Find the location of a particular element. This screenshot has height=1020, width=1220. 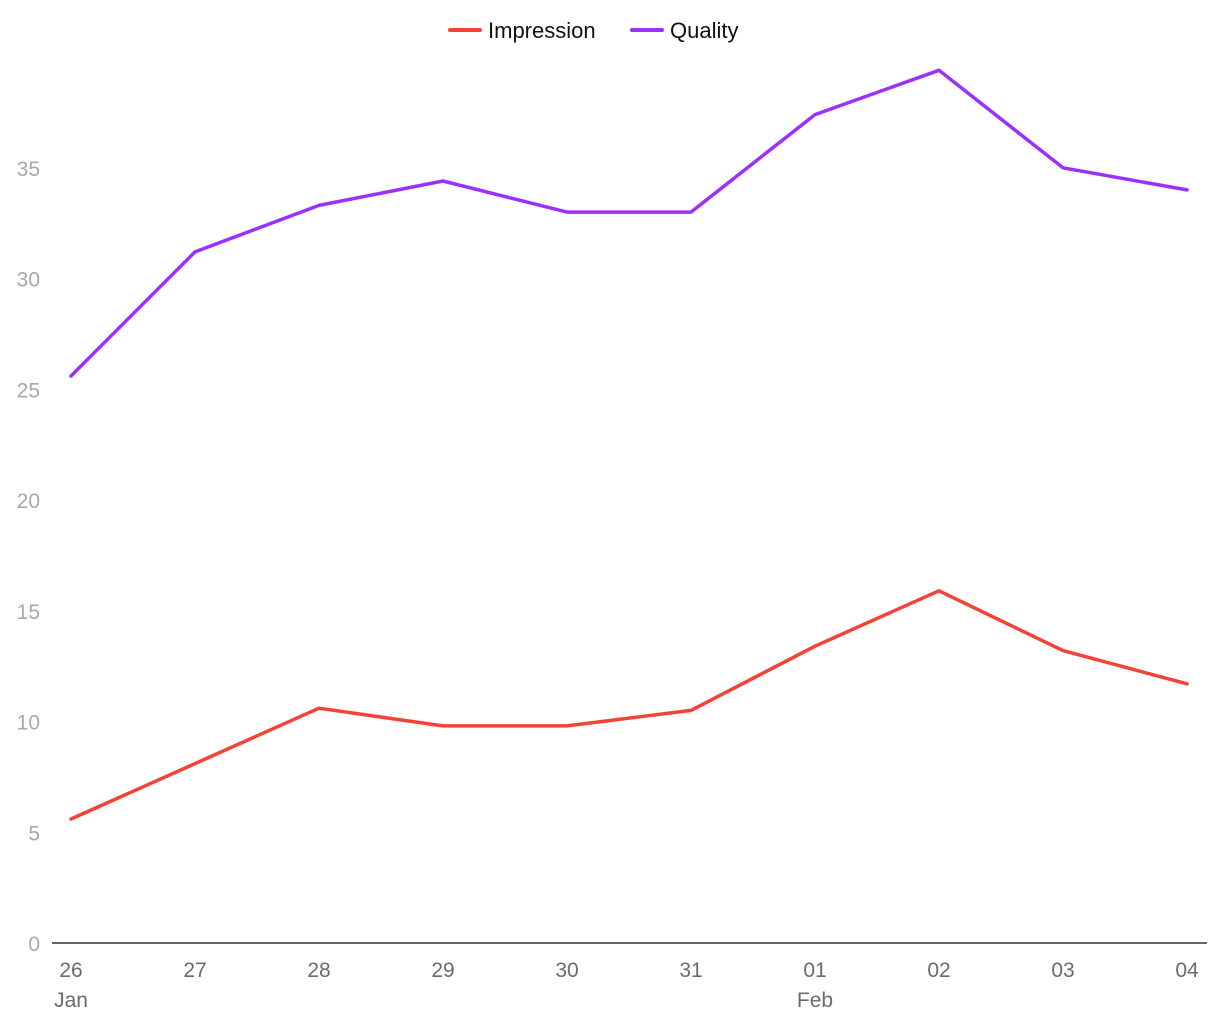

x-axis: 26 Jan 27 28 29 30 31 01 Feb 02 03 04 is located at coordinates (629, 977).